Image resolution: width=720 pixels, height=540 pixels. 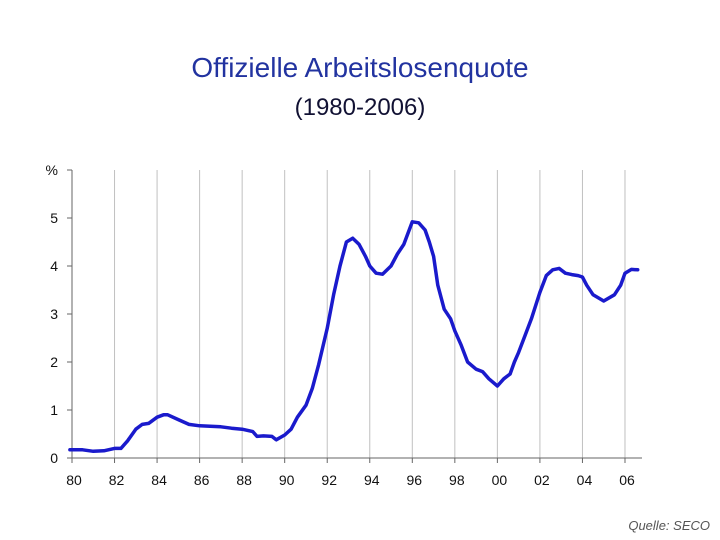 What do you see at coordinates (54, 362) in the screenshot?
I see `y-tick-label: 2` at bounding box center [54, 362].